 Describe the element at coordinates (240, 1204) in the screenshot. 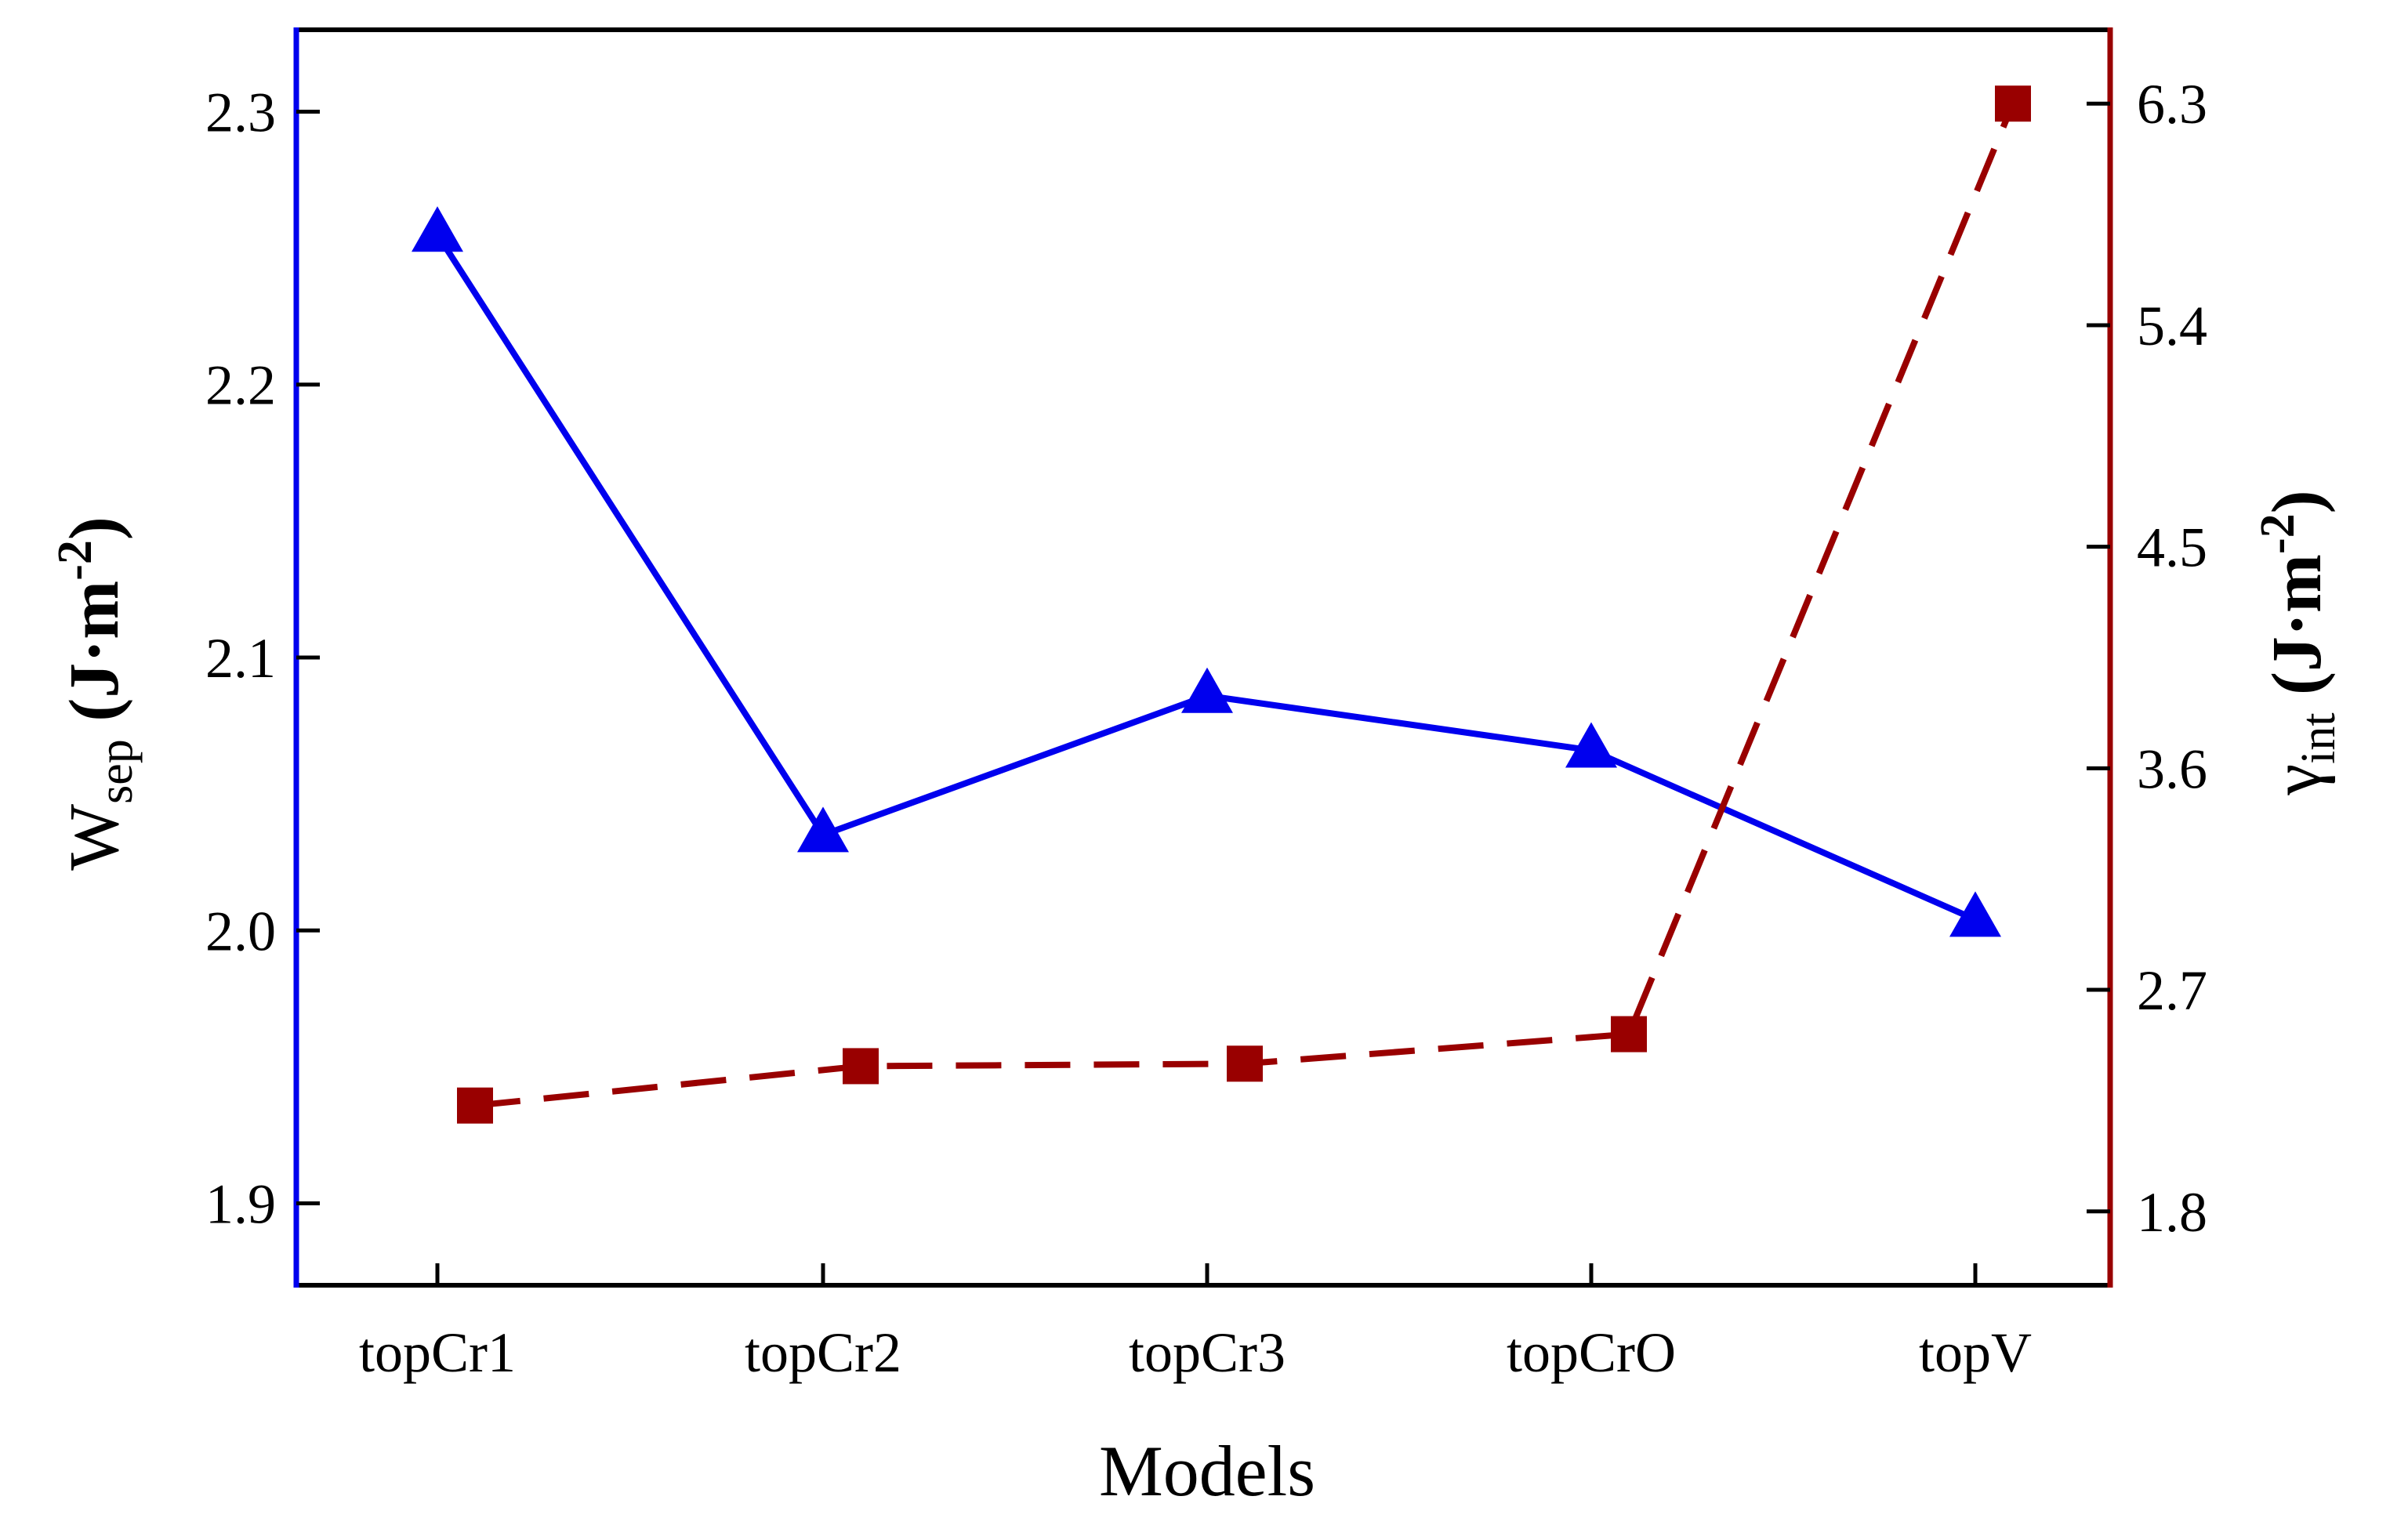

I see `left-y-tick-label: 1.9` at that location.